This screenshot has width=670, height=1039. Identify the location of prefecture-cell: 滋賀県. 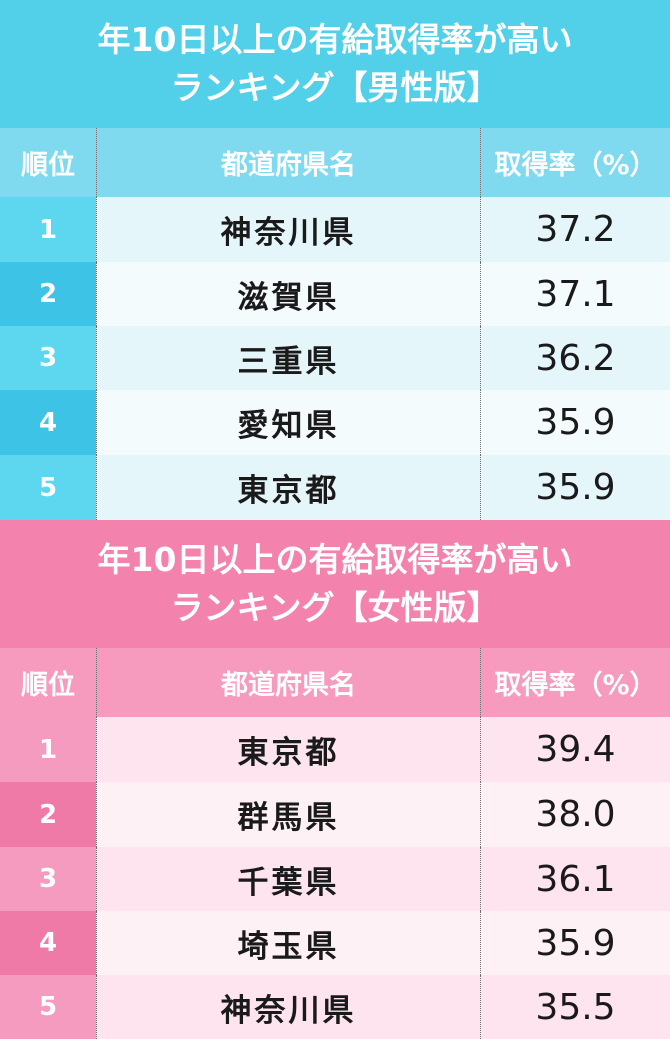
(288, 294).